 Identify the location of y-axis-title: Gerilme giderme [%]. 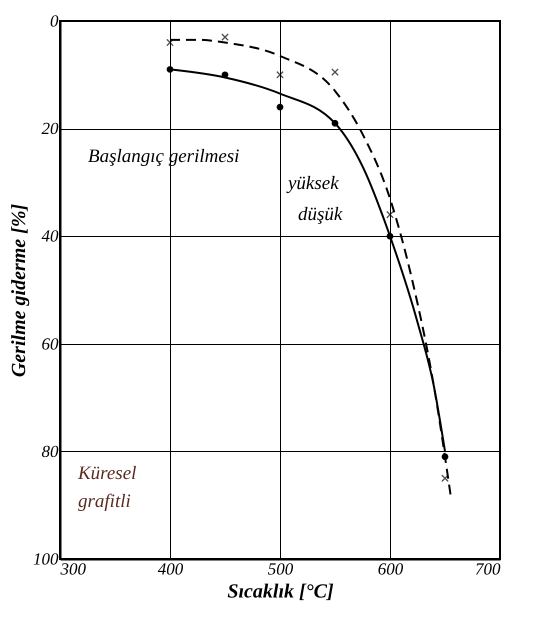
(19, 291).